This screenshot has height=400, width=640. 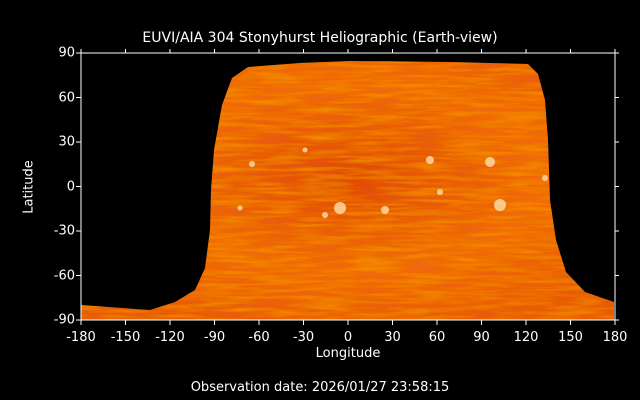 What do you see at coordinates (64, 275) in the screenshot?
I see `y-tick-label: -60` at bounding box center [64, 275].